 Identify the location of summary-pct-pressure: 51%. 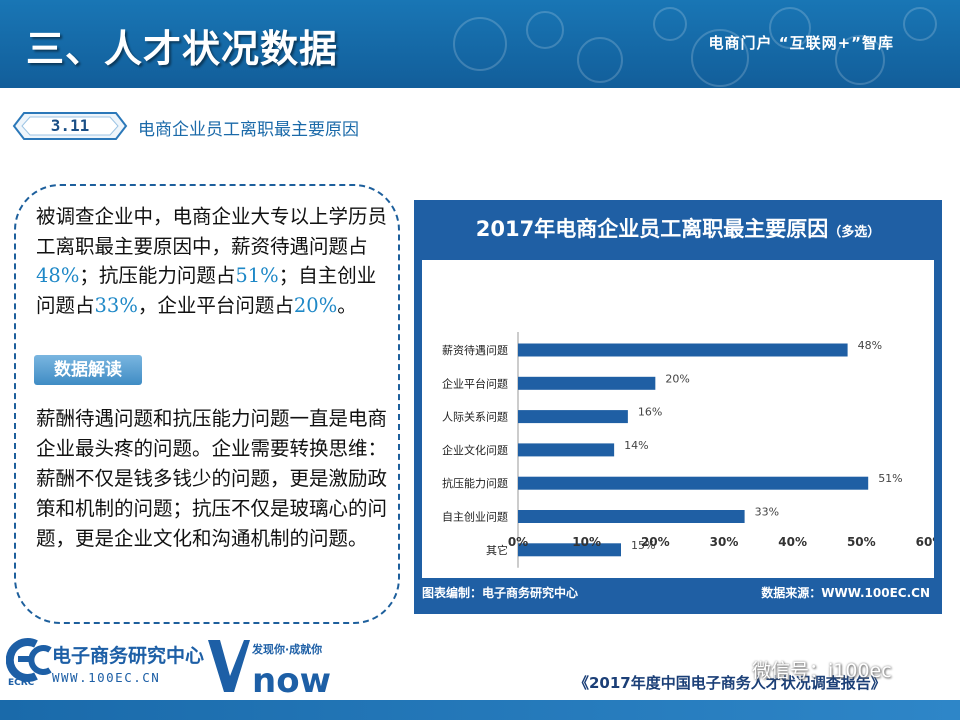
(257, 275).